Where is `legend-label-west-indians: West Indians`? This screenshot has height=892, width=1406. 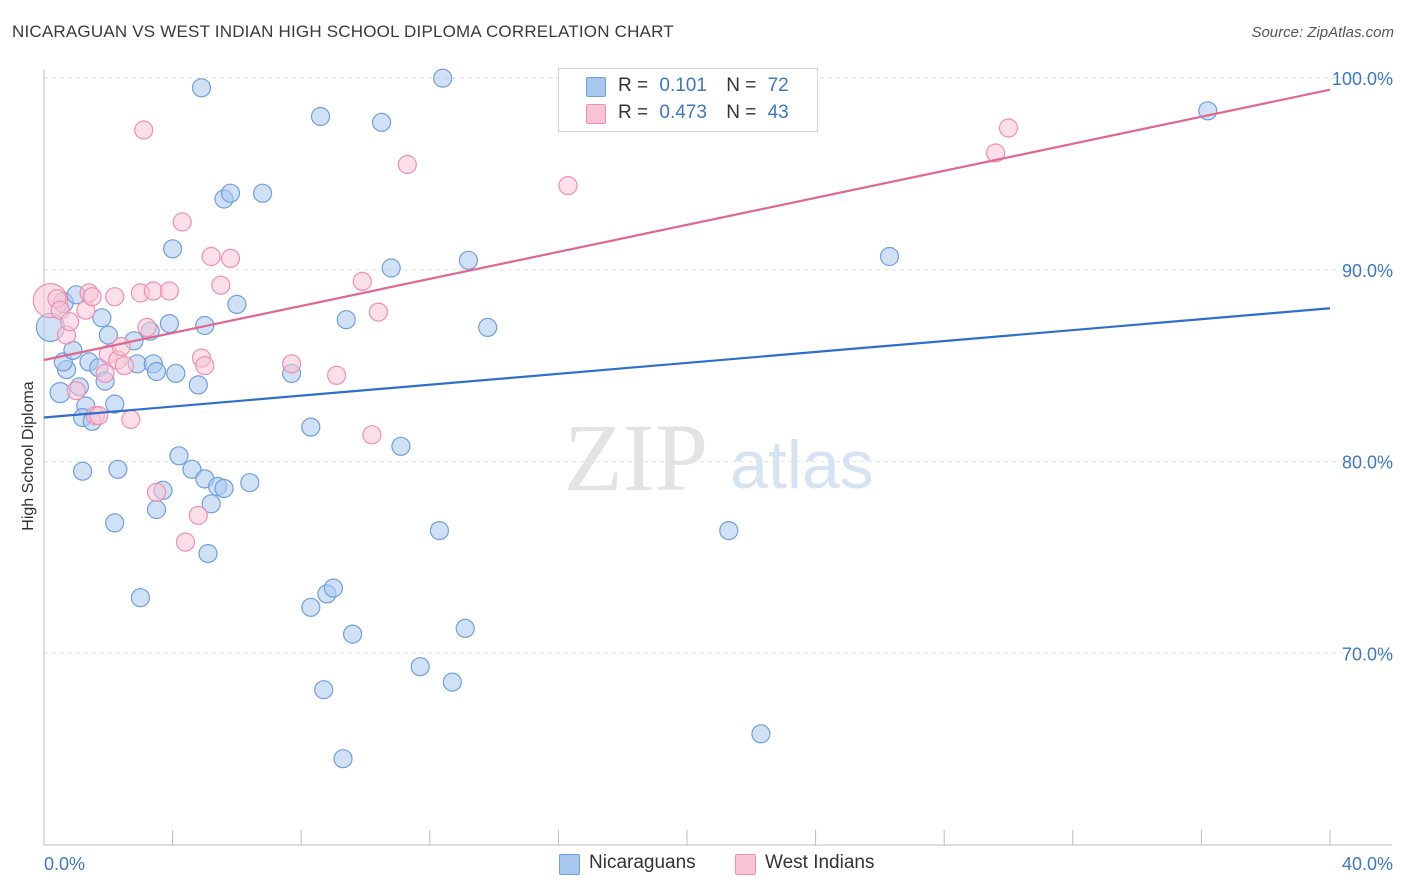 legend-label-west-indians: West Indians is located at coordinates (820, 862).